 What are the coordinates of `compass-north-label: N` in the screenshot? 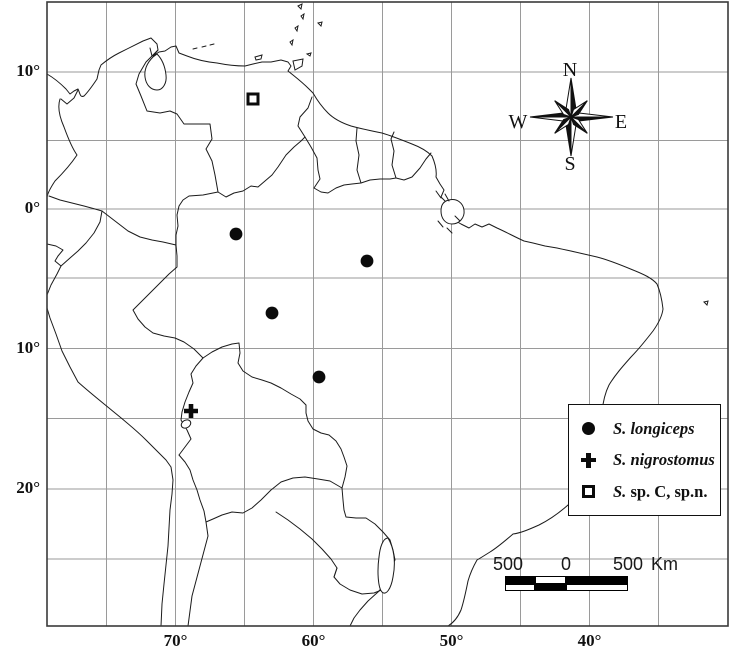 It's located at (570, 70).